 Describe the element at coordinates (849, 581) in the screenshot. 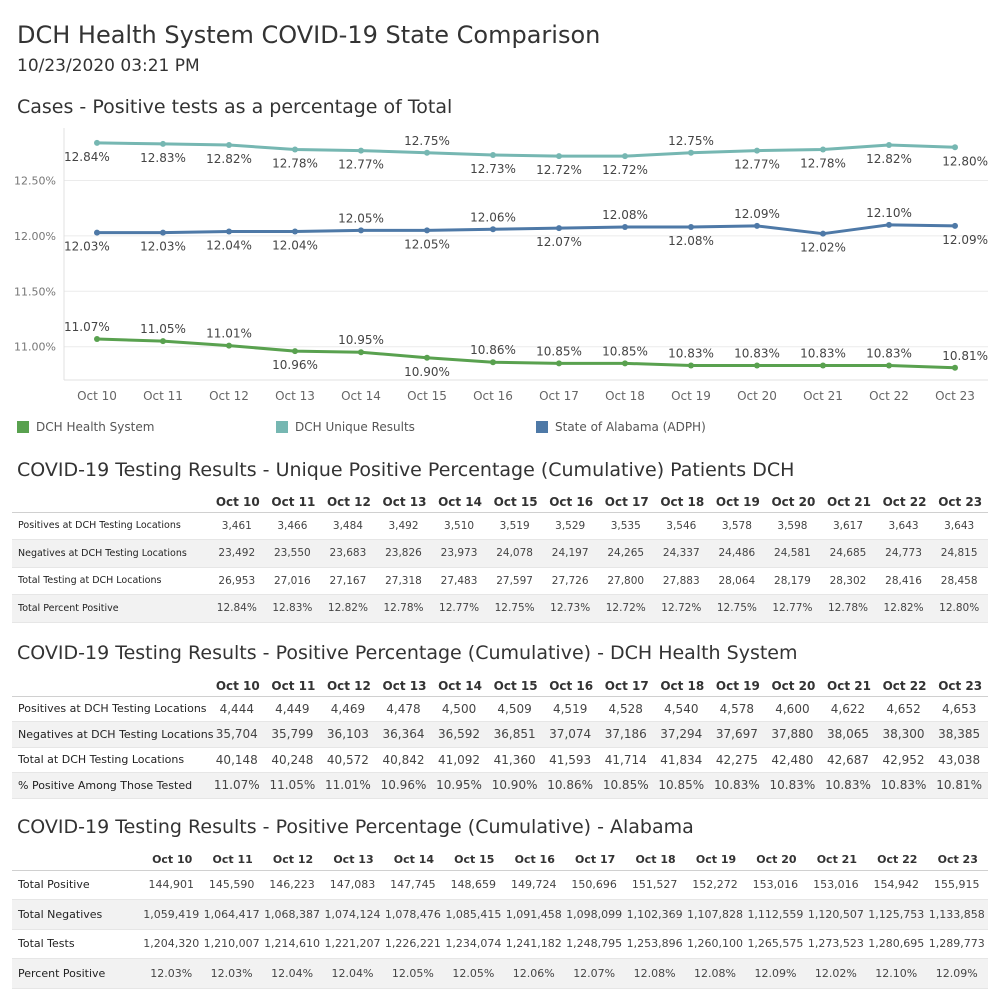

I see `table-cell: 28,302` at that location.